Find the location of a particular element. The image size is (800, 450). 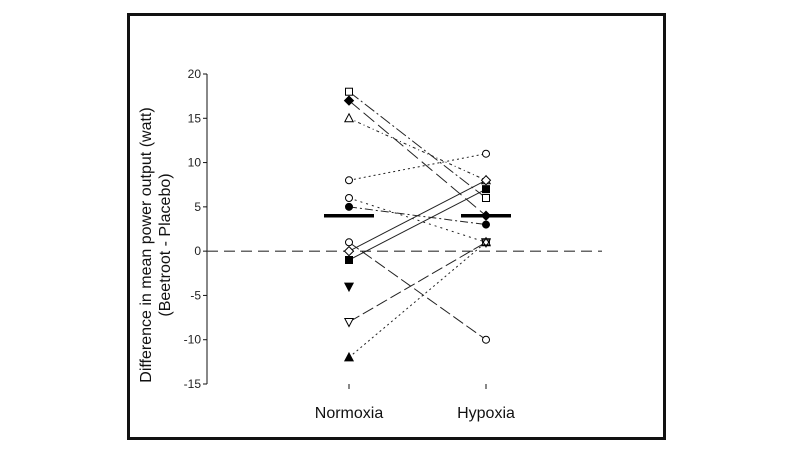

y-tick-label: 15 is located at coordinates (195, 118).